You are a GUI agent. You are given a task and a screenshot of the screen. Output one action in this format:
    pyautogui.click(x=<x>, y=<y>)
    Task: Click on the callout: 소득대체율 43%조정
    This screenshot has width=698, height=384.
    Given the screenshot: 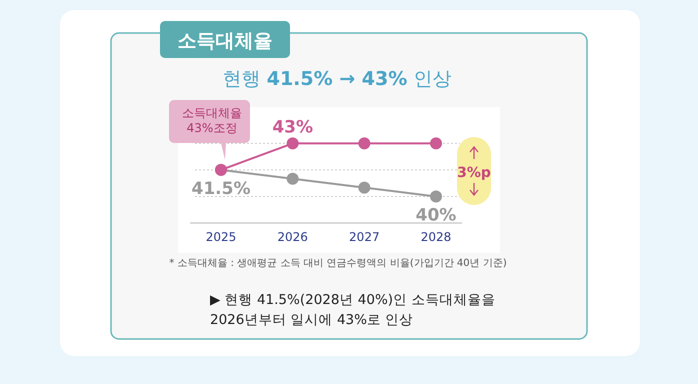 What is the action you would take?
    pyautogui.click(x=209, y=130)
    